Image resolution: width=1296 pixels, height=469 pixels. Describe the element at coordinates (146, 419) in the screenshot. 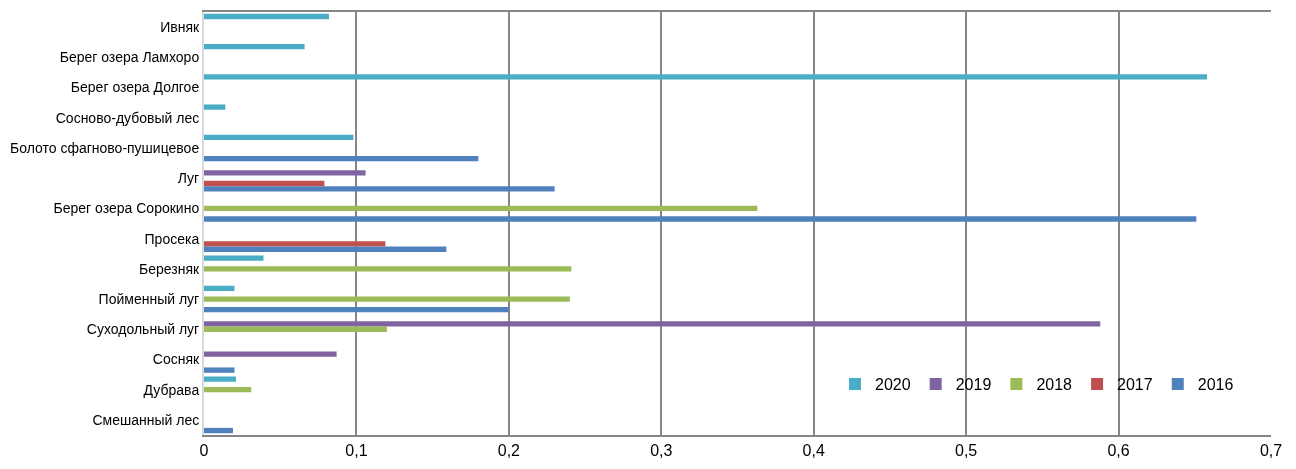

I see `y-tick-label: Смешанный лес` at that location.